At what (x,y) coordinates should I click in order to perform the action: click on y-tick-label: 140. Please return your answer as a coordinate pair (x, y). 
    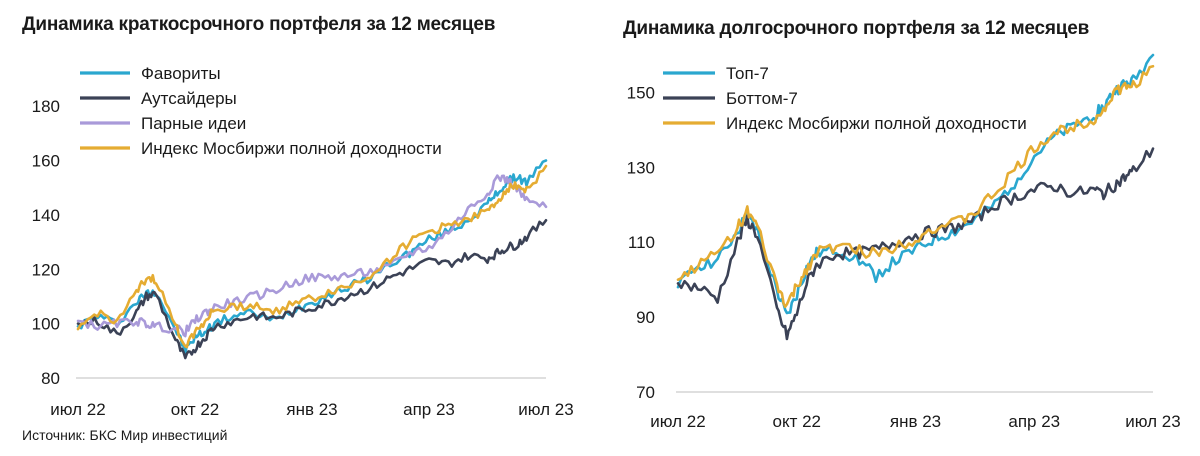
    Looking at the image, I should click on (46, 215).